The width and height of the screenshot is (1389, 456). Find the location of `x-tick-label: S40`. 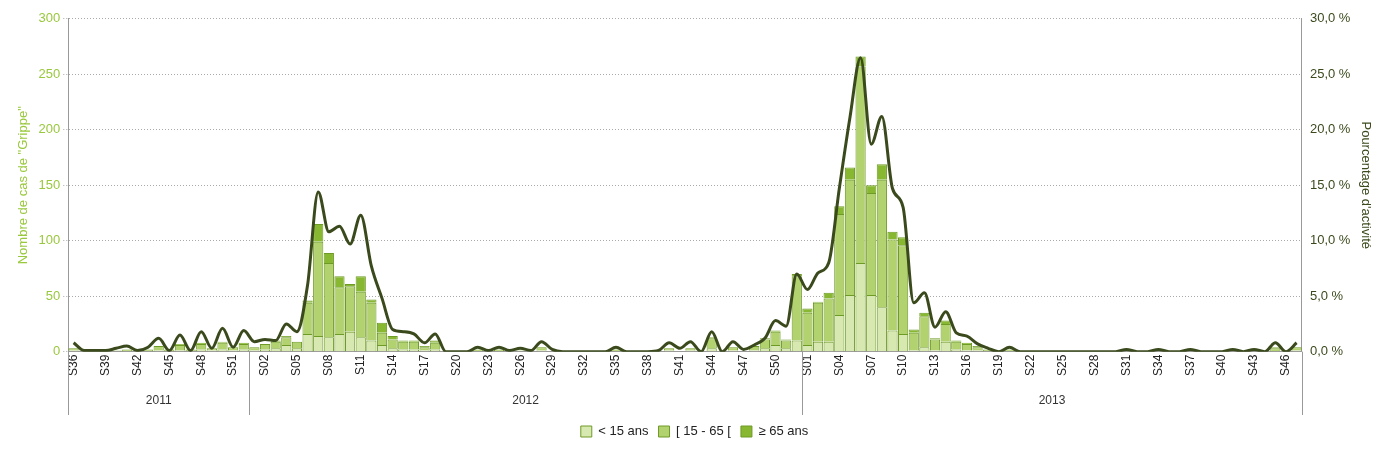

x-tick-label: S40 is located at coordinates (1221, 365).